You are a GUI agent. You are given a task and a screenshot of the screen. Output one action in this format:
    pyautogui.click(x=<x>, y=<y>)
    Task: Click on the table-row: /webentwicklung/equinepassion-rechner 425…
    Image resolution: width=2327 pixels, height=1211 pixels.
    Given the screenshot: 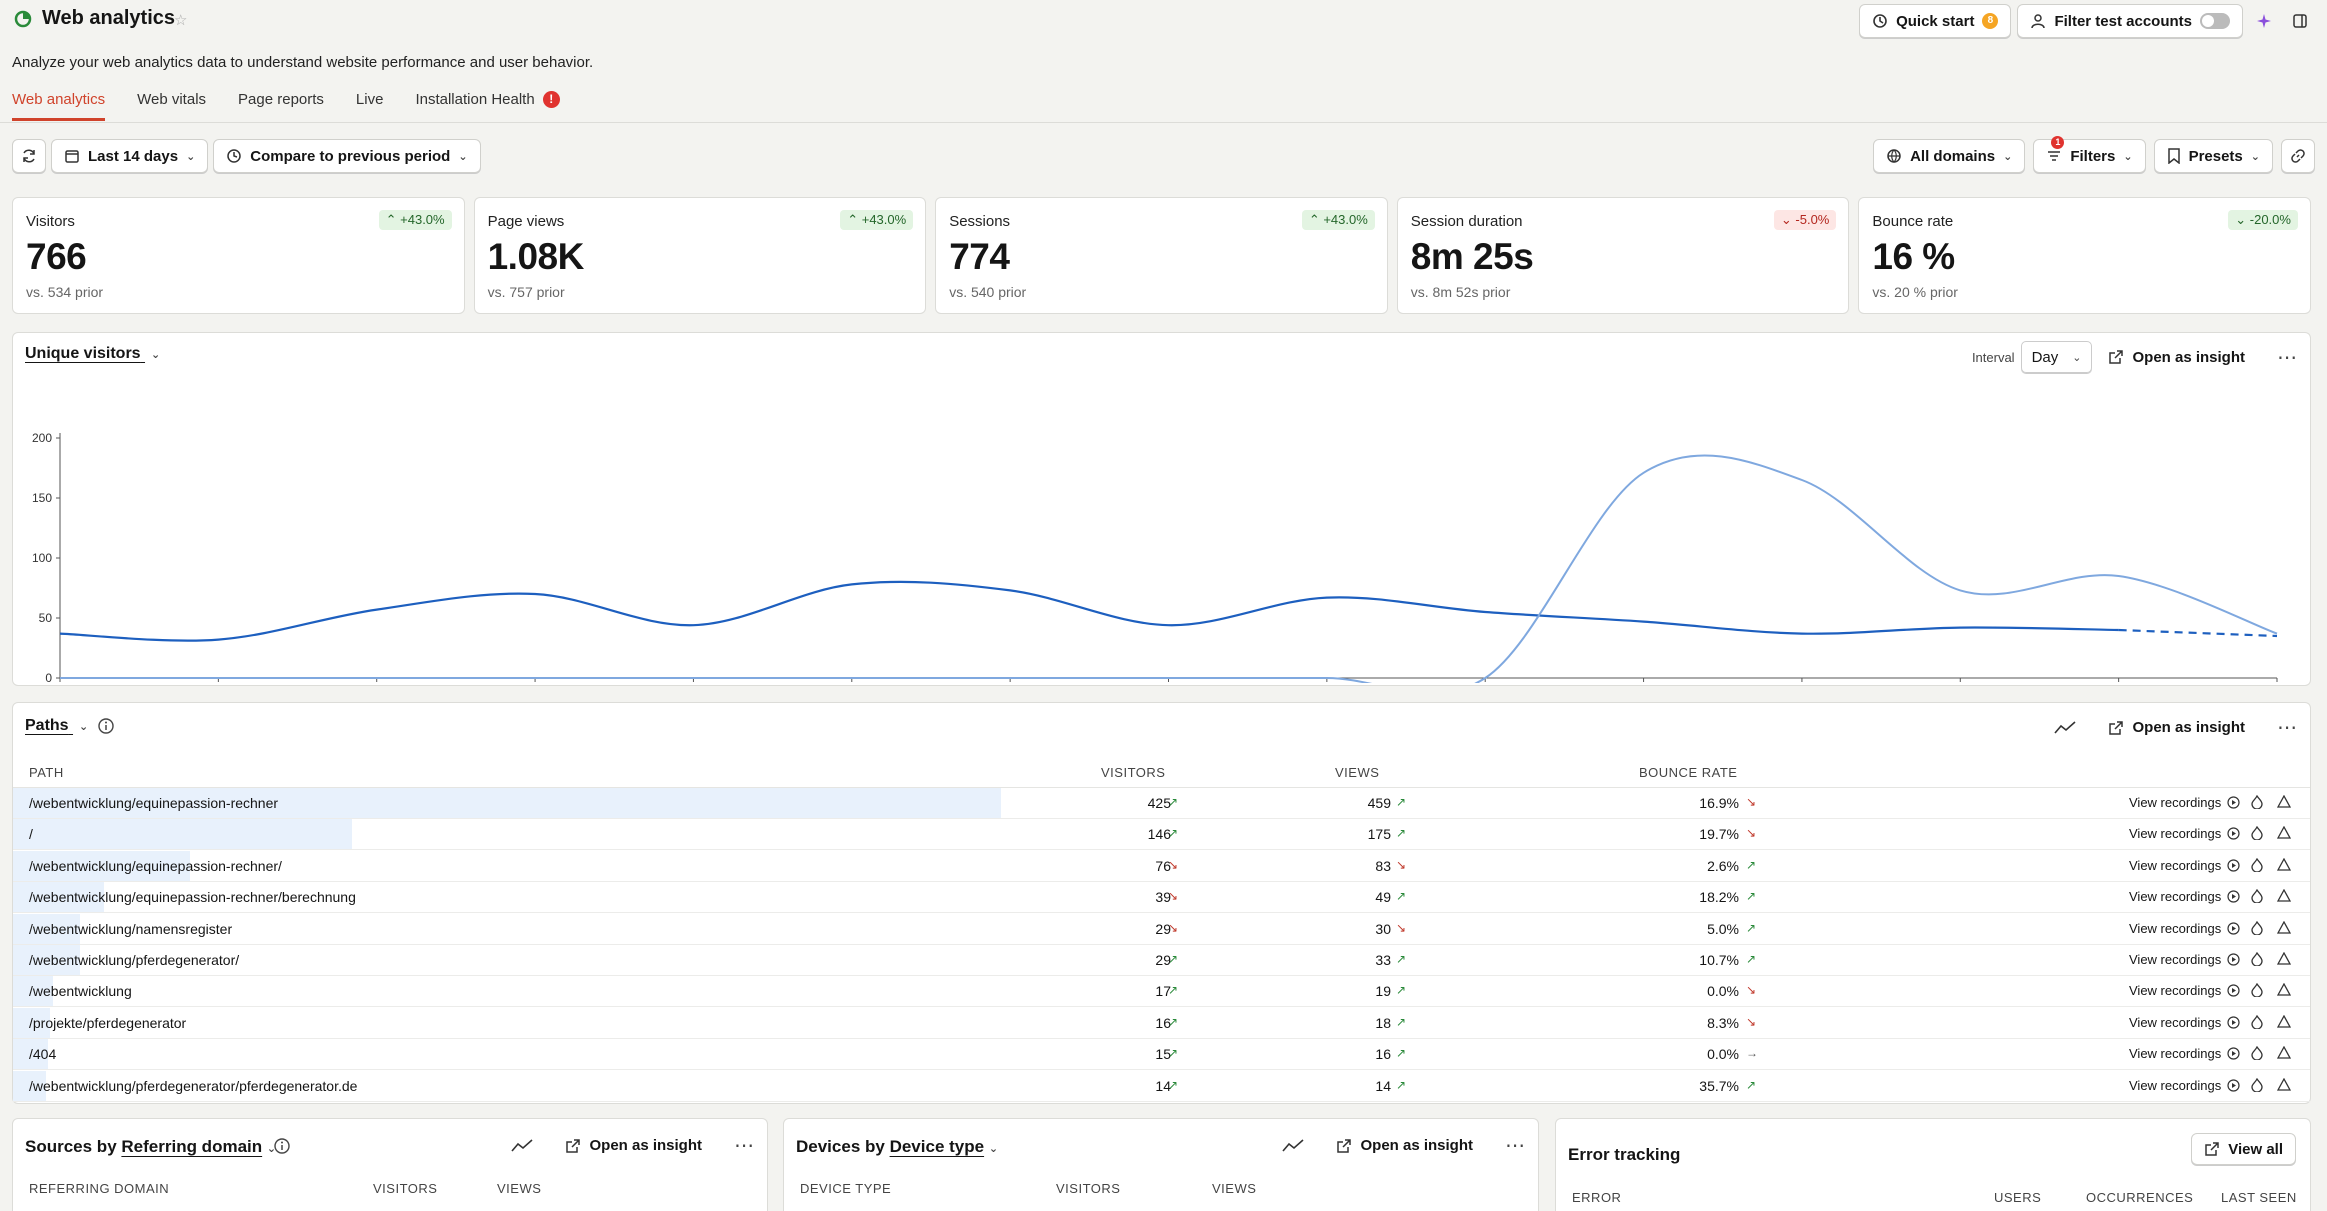 What is the action you would take?
    pyautogui.click(x=1161, y=803)
    